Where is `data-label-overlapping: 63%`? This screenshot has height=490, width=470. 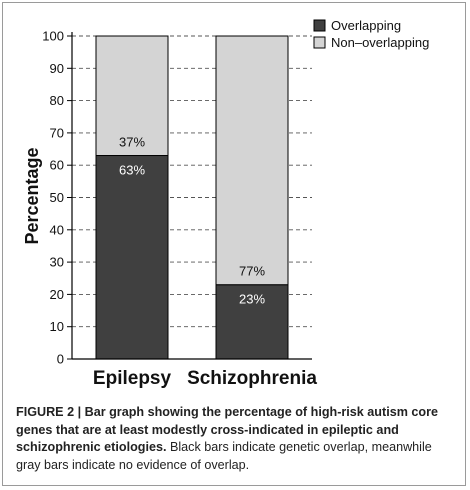 data-label-overlapping: 63% is located at coordinates (132, 170).